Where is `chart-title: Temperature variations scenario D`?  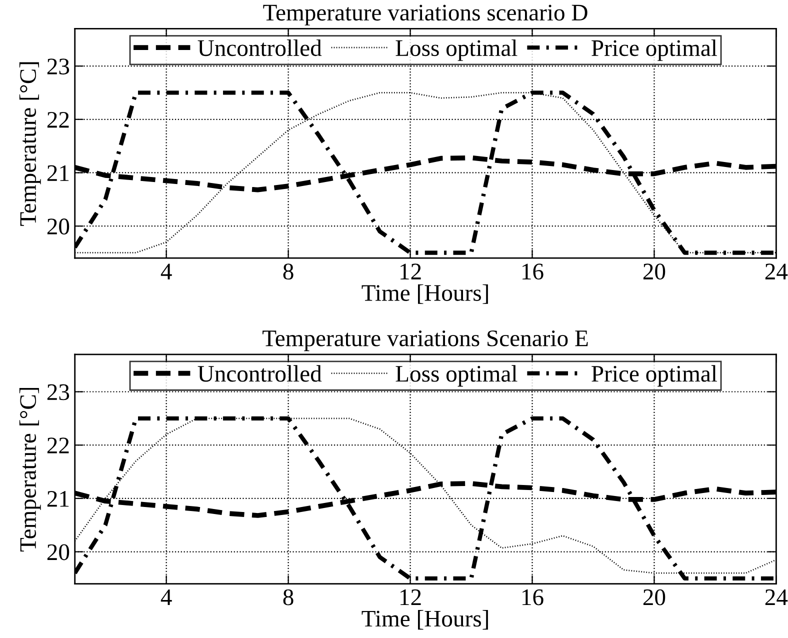
chart-title: Temperature variations scenario D is located at coordinates (425, 15).